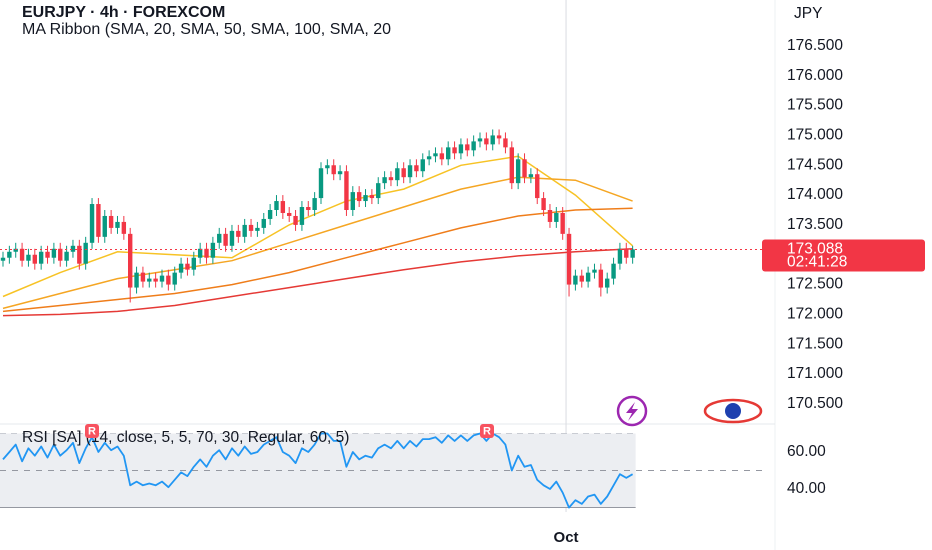  What do you see at coordinates (815, 373) in the screenshot?
I see `y-tick-label: 171.000` at bounding box center [815, 373].